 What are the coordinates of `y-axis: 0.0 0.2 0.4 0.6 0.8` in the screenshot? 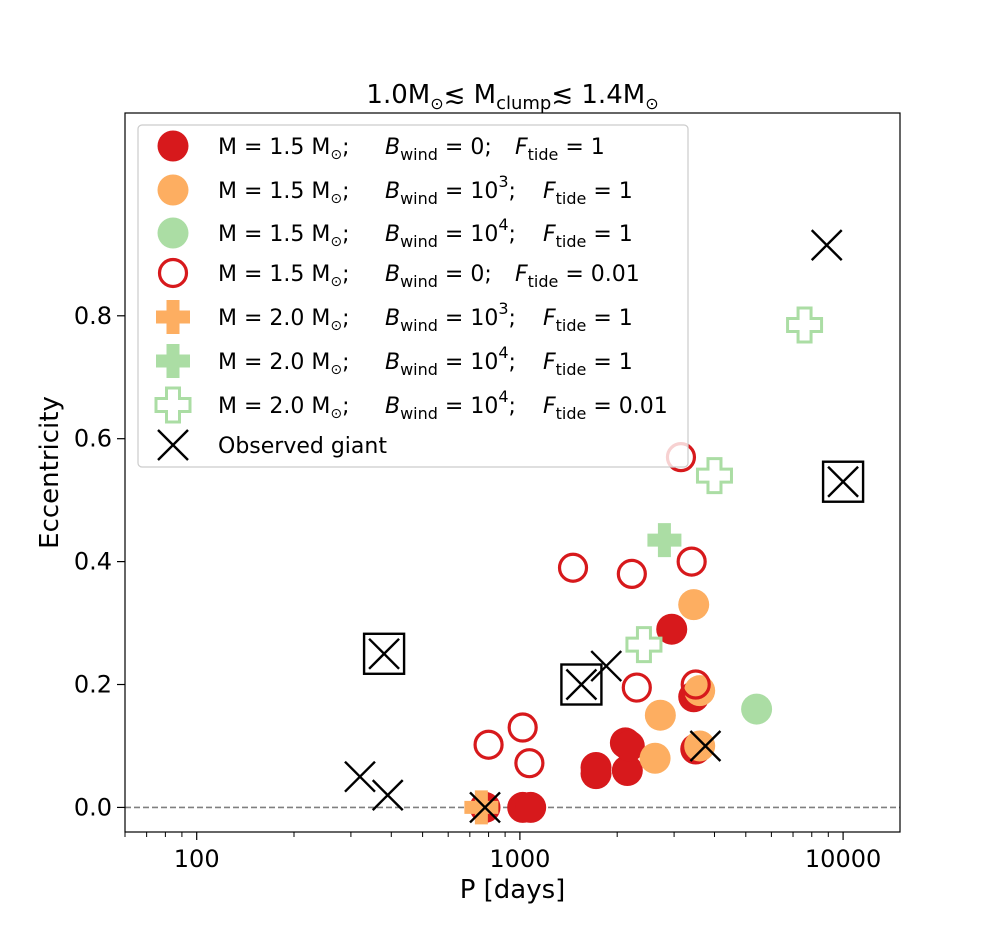 It's located at (99, 561).